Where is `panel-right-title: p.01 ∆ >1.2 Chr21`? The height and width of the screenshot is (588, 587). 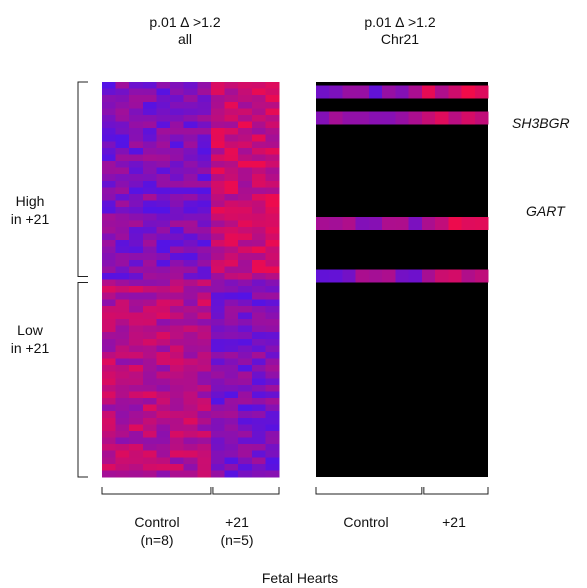 panel-right-title: p.01 ∆ >1.2 Chr21 is located at coordinates (400, 31).